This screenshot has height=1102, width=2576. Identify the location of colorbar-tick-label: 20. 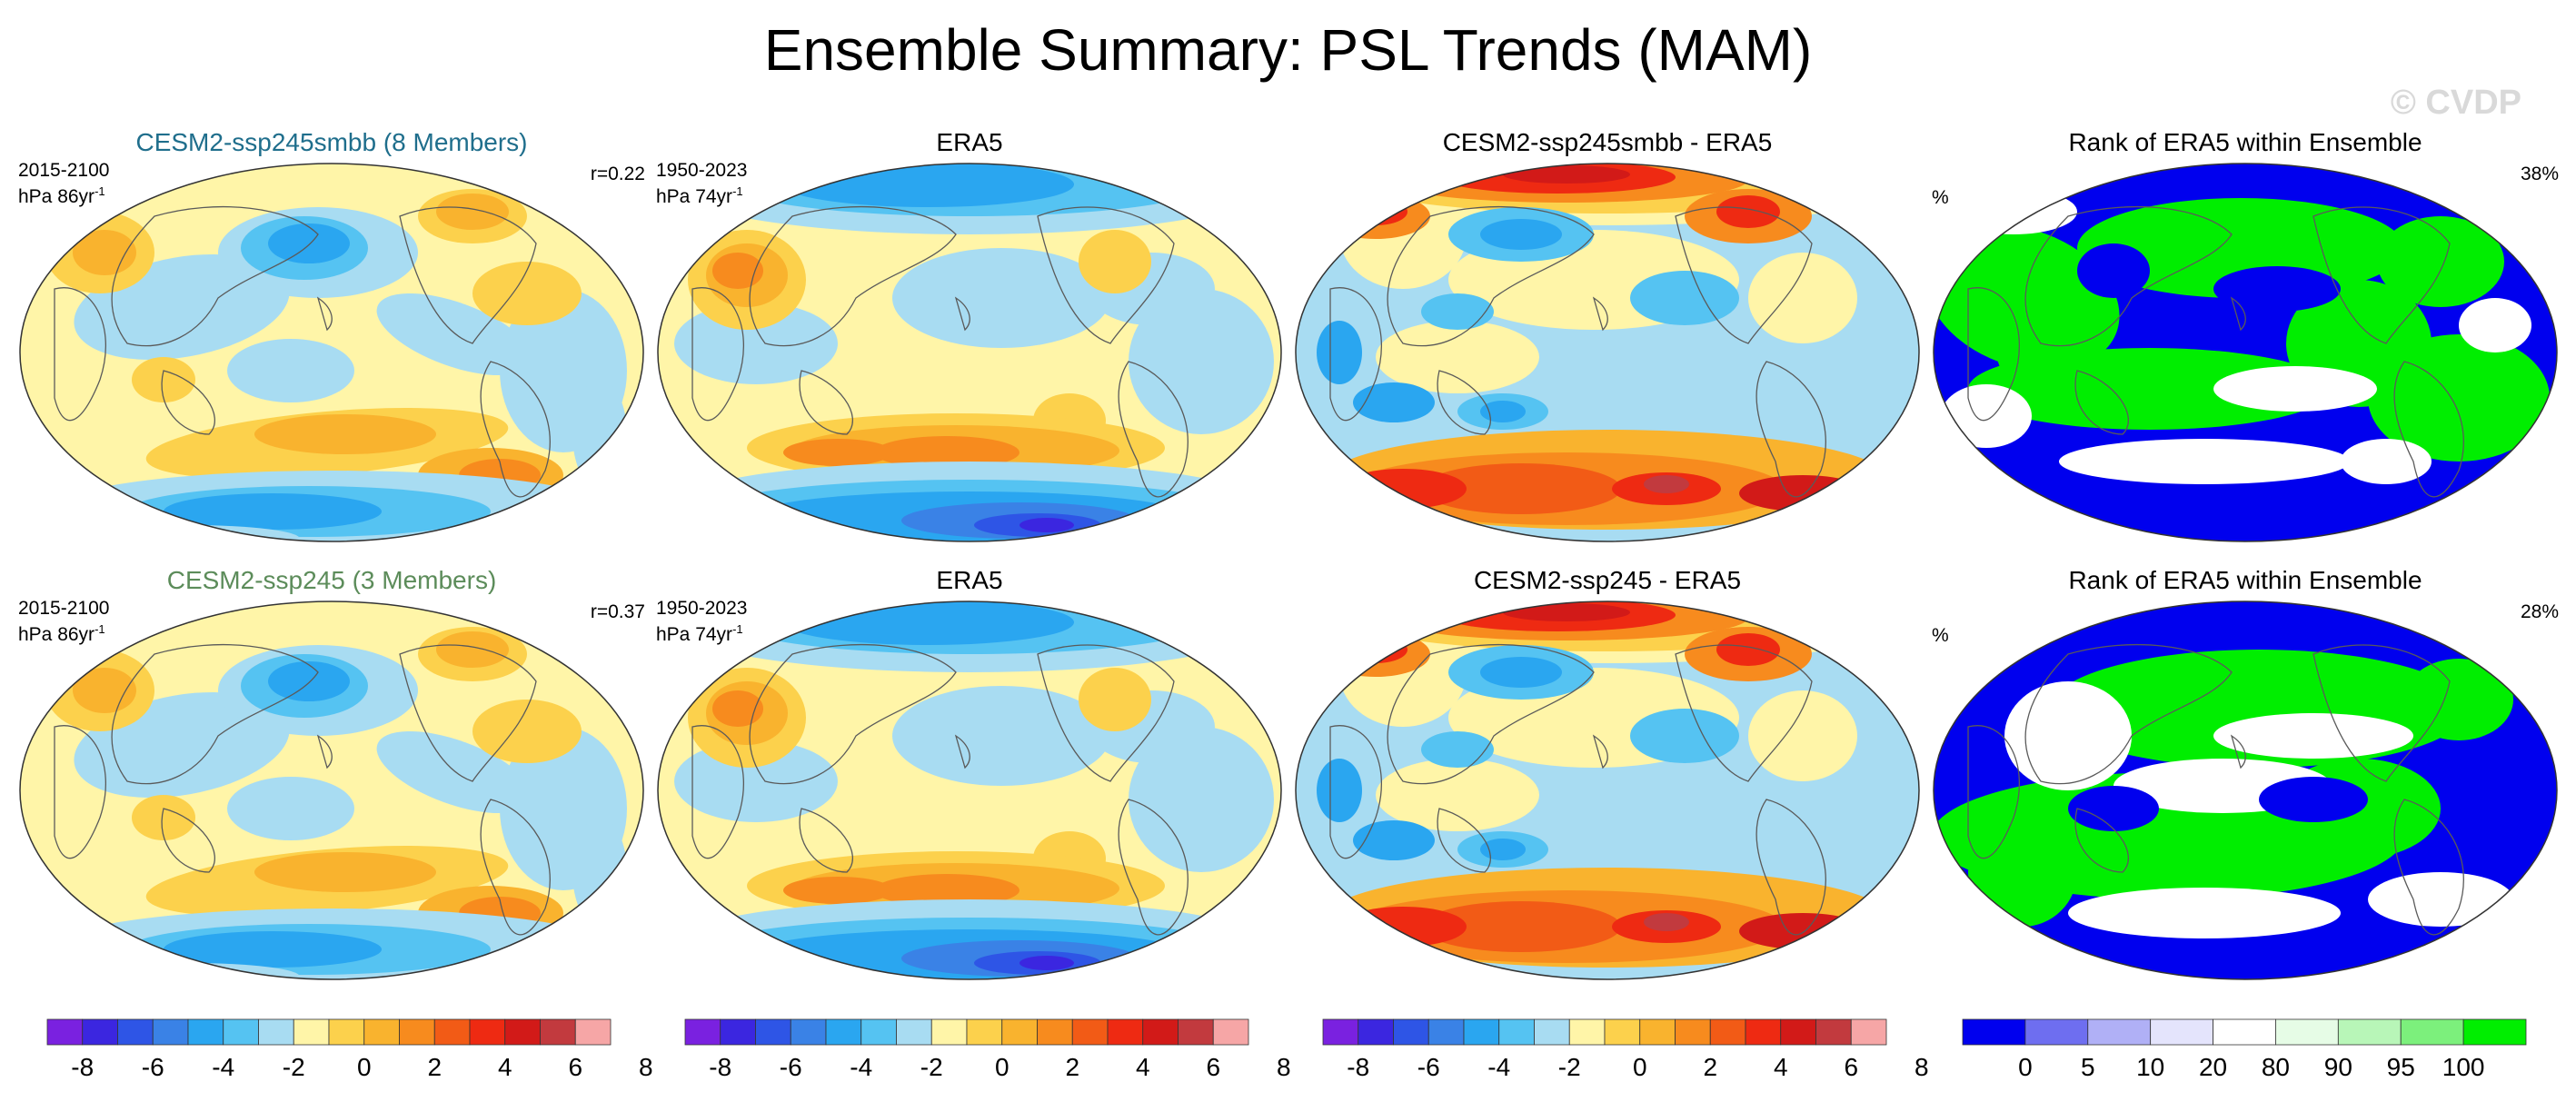
(2213, 1067).